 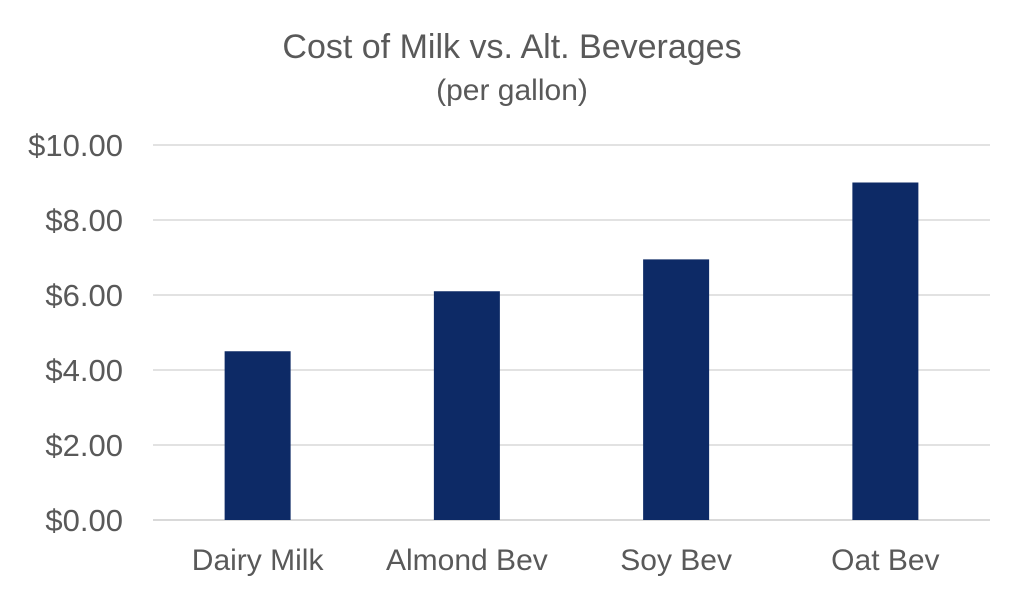 What do you see at coordinates (84, 445) in the screenshot?
I see `y-tick-label: $2.00` at bounding box center [84, 445].